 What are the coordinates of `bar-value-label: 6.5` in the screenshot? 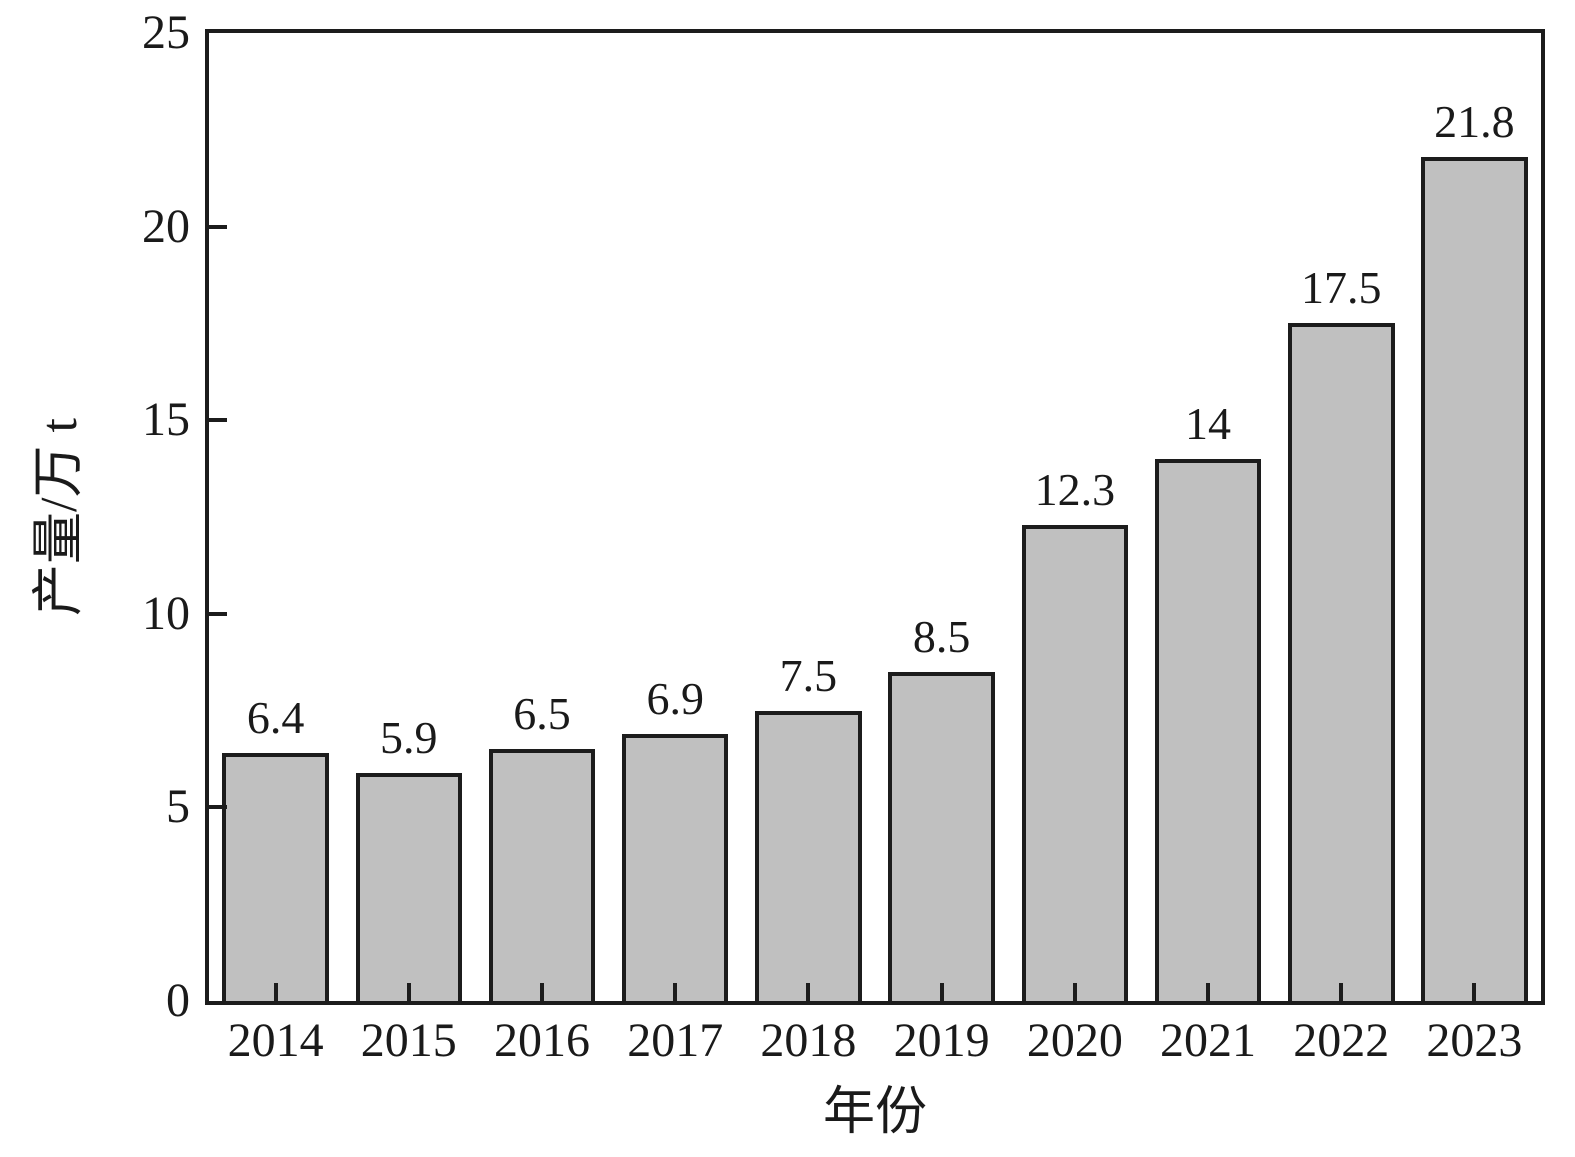 It's located at (542, 714).